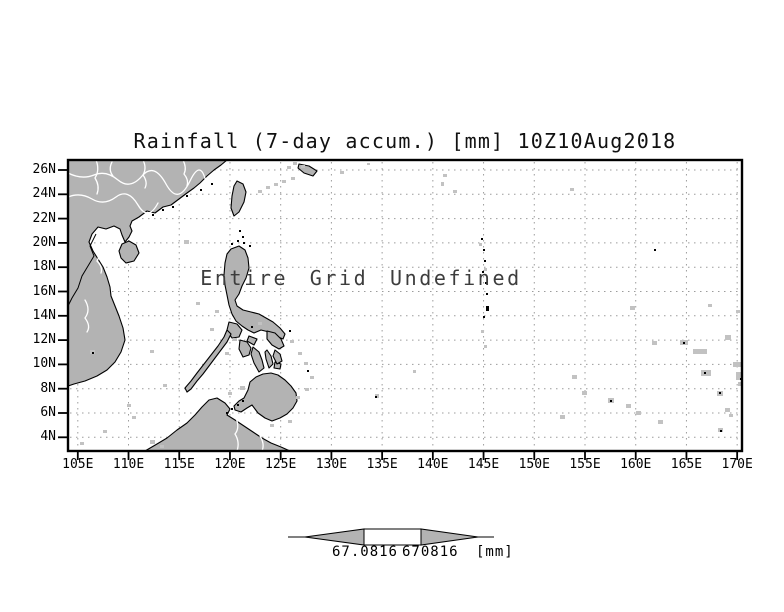 The height and width of the screenshot is (612, 784). I want to click on land-okinawa, so click(307, 170).